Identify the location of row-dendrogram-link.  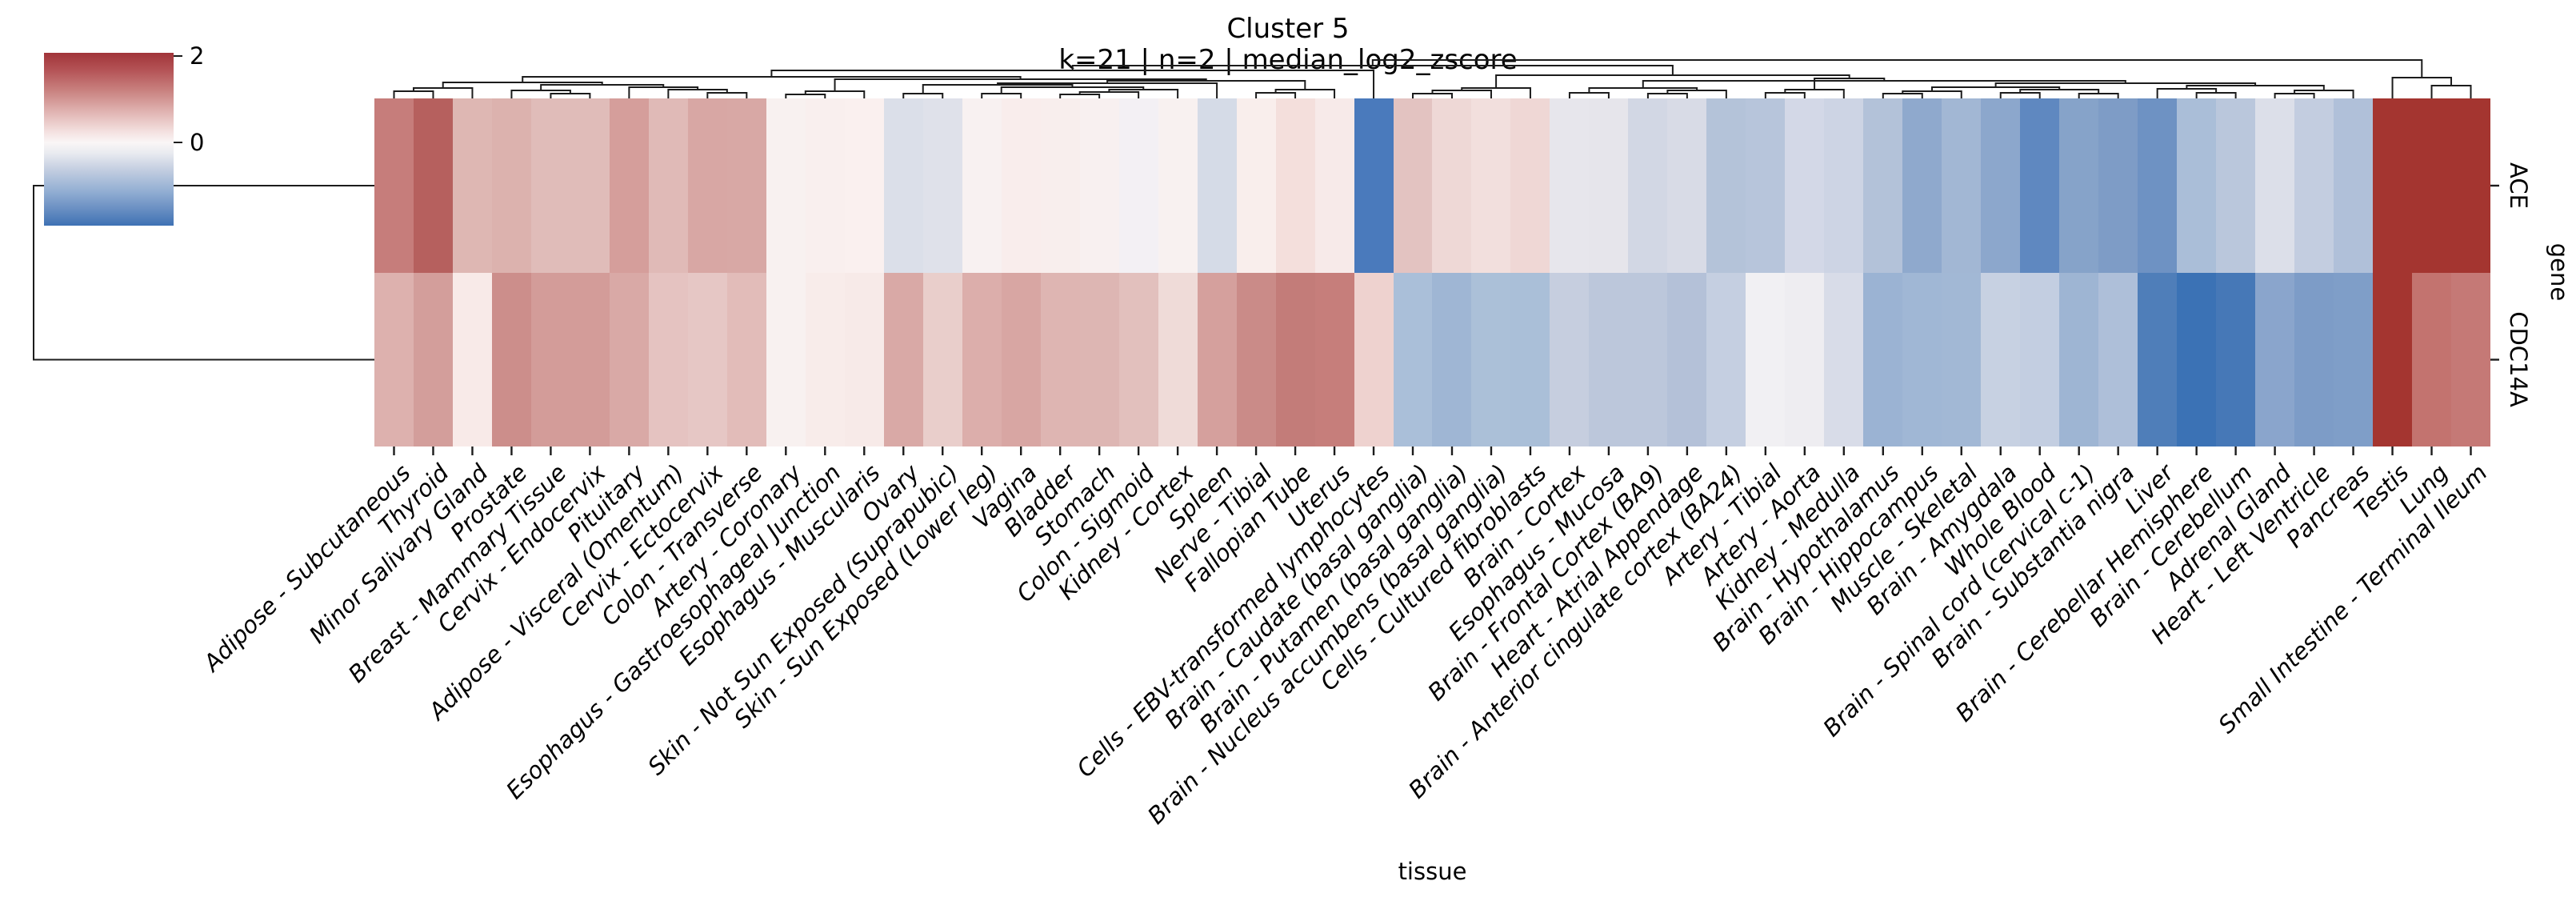
(203, 273).